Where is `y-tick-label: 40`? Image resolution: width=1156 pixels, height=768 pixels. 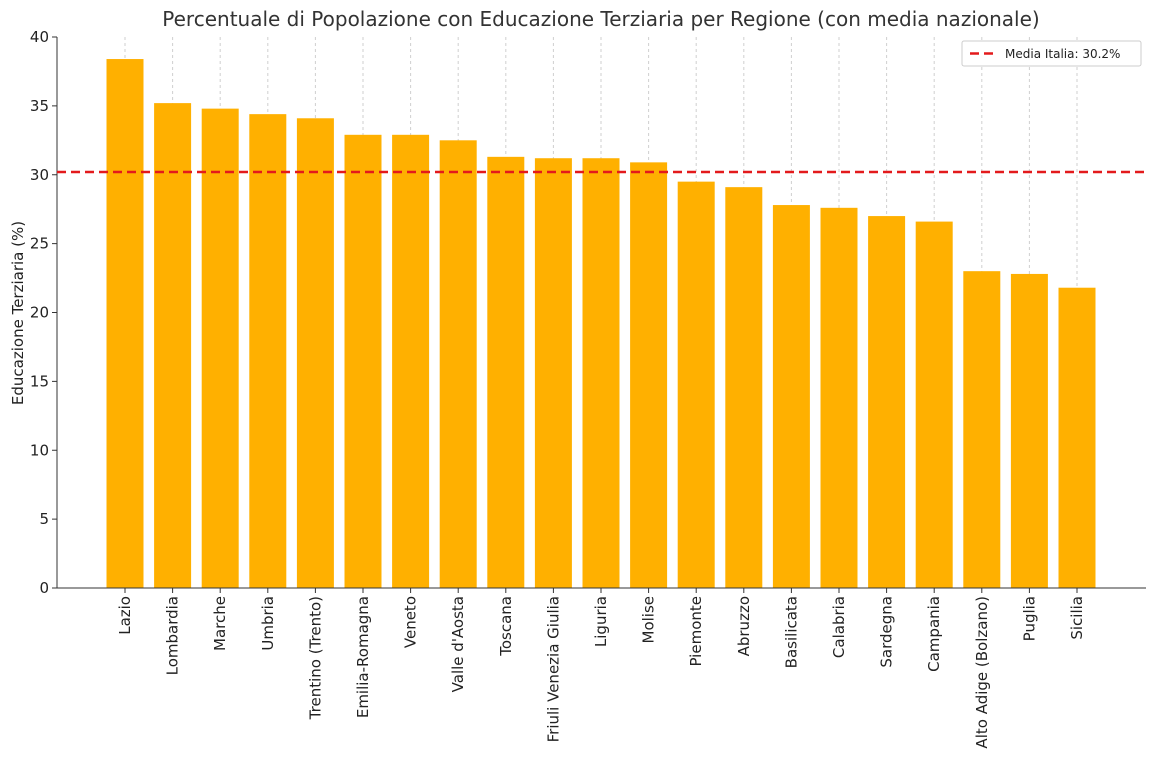
y-tick-label: 40 is located at coordinates (39, 37).